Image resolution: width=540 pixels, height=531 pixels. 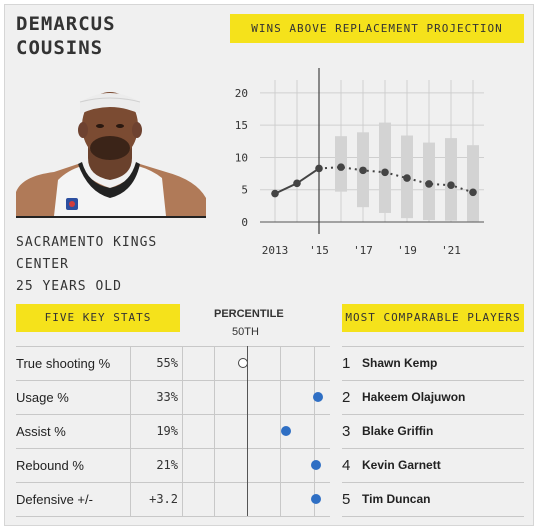 What do you see at coordinates (167, 465) in the screenshot?
I see `key-stat-value: 21%` at bounding box center [167, 465].